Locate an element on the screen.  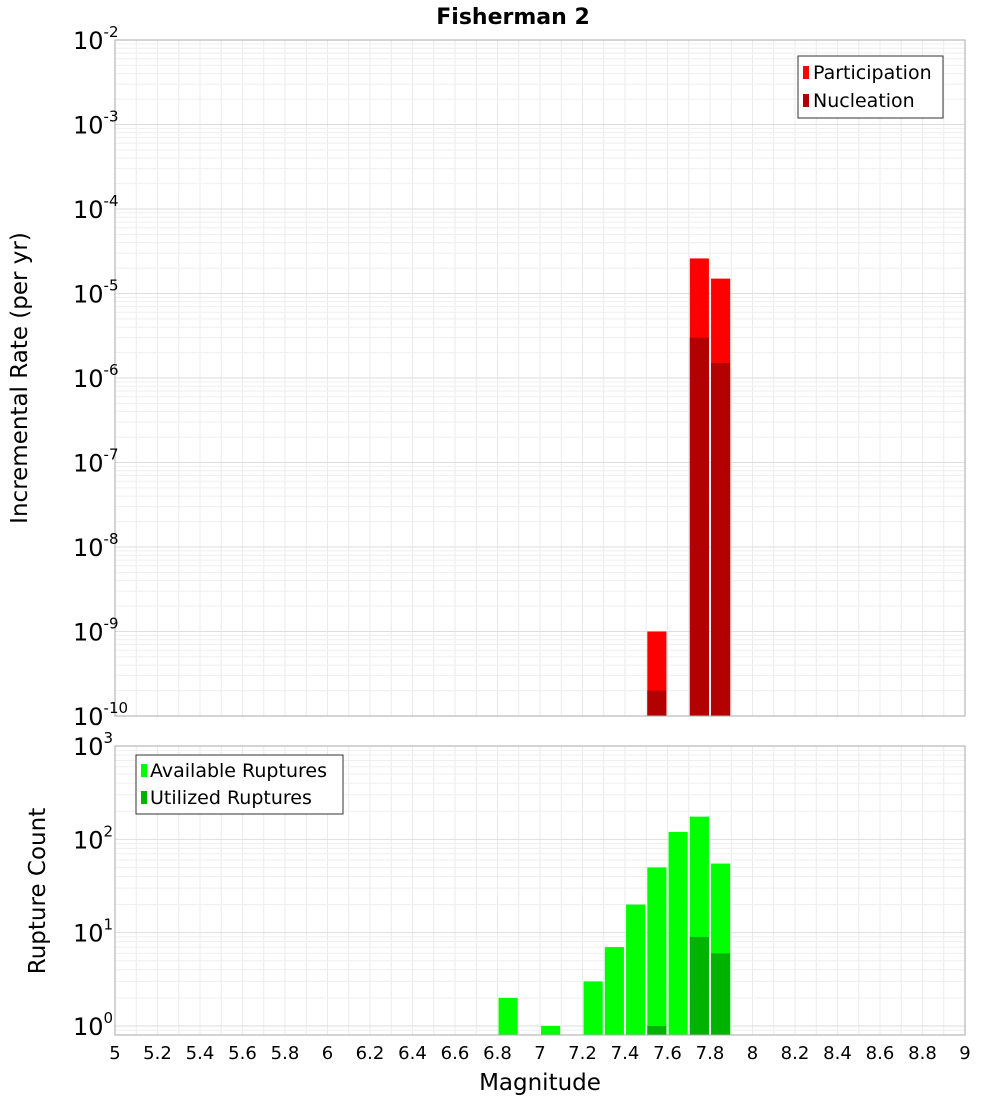
bottom-y-axis-label: Rupture Count is located at coordinates (38, 891).